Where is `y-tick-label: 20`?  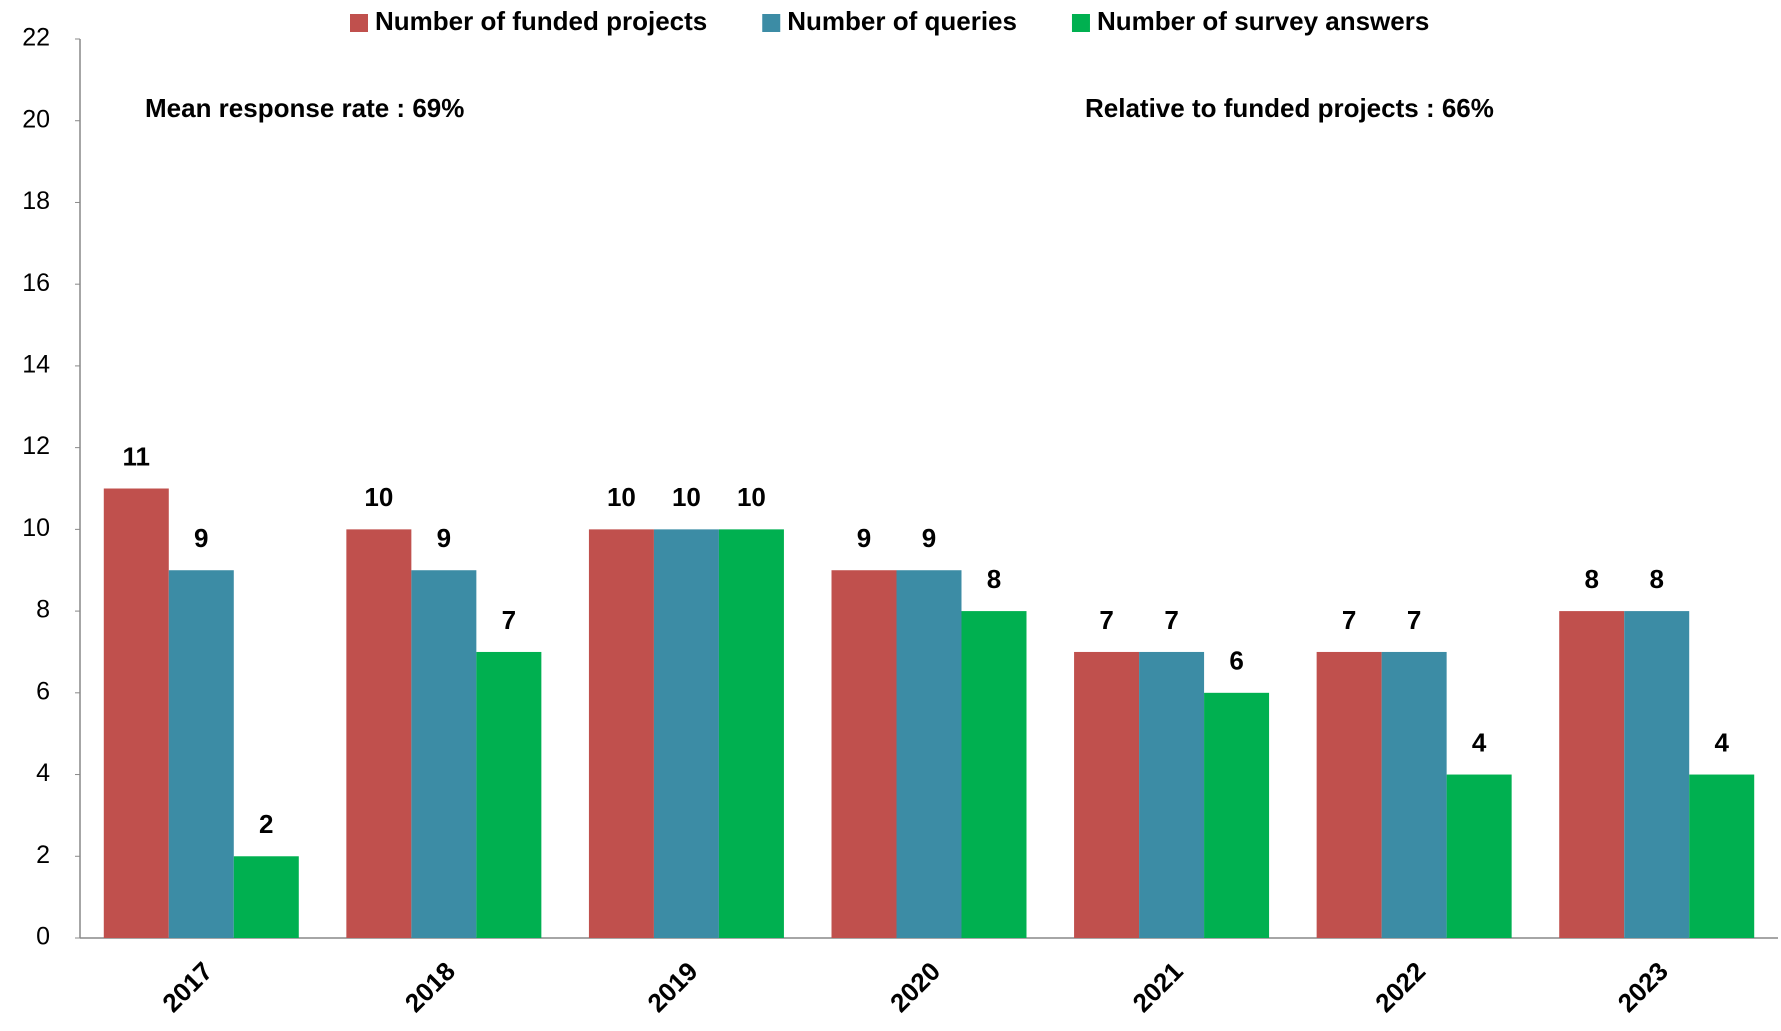 y-tick-label: 20 is located at coordinates (36, 119).